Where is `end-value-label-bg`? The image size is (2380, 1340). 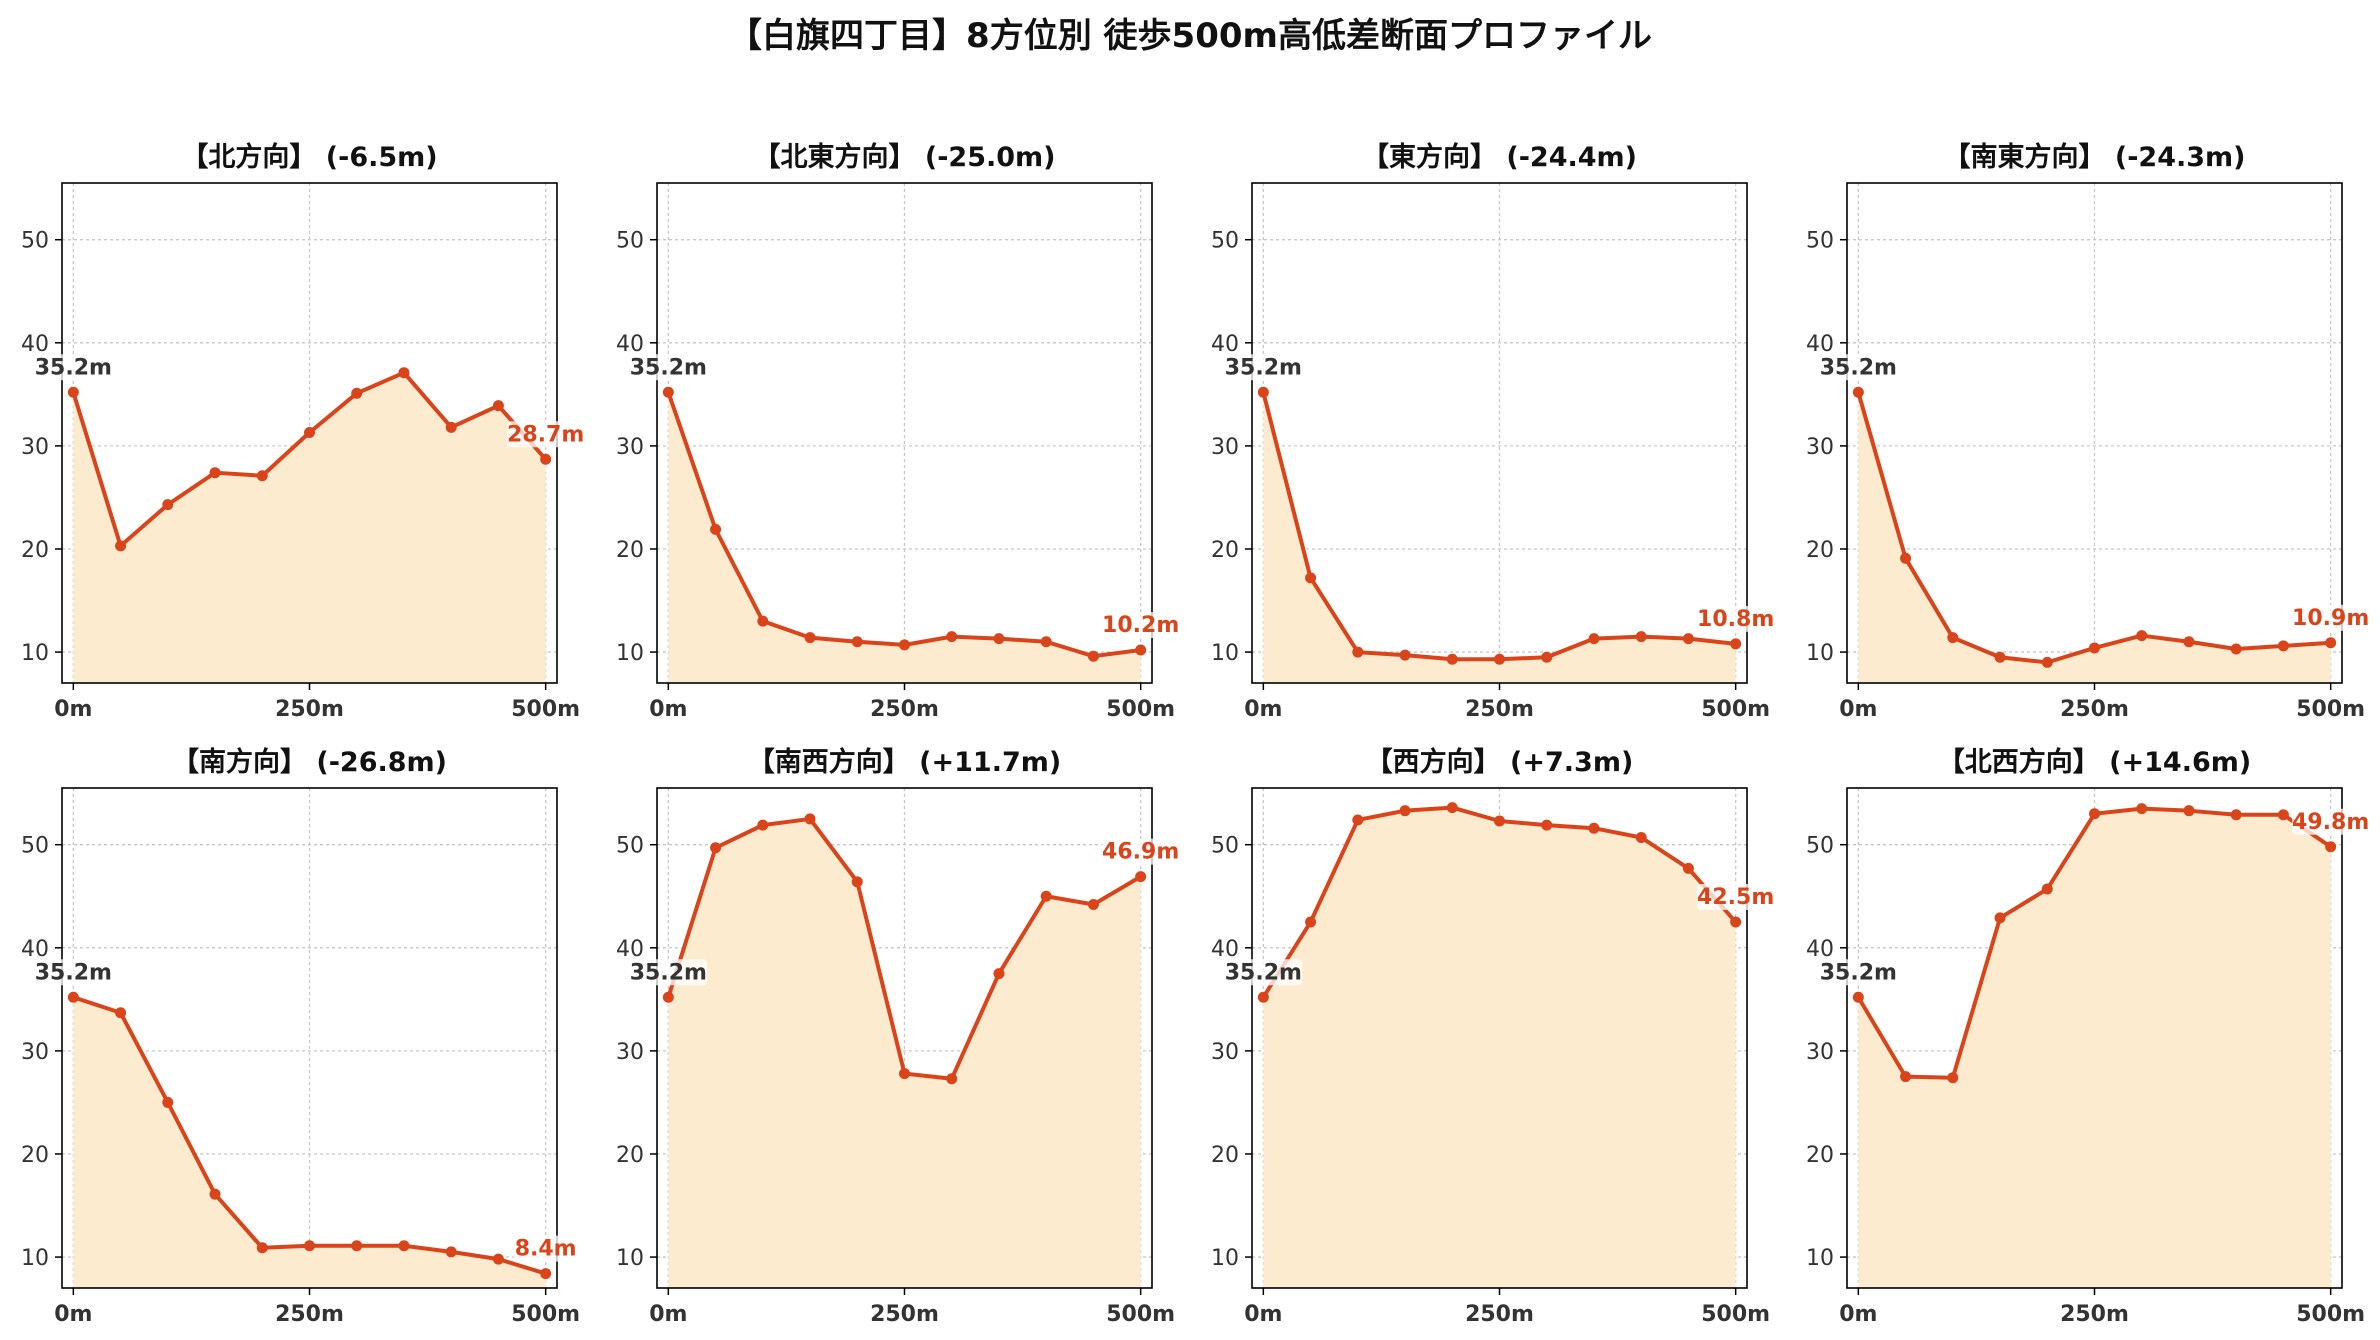 end-value-label-bg is located at coordinates (2330, 821).